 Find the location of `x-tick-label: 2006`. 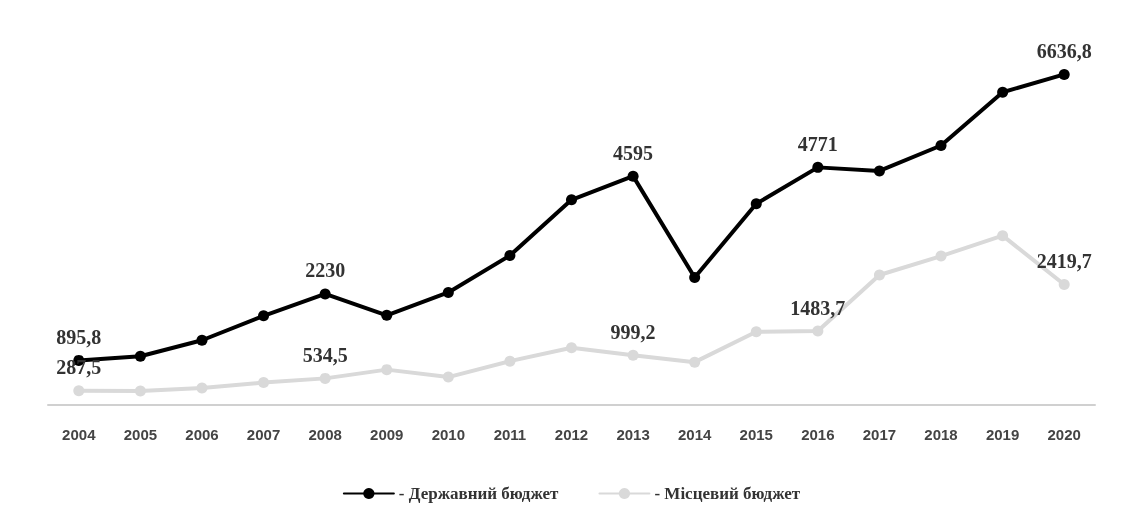

x-tick-label: 2006 is located at coordinates (202, 434).